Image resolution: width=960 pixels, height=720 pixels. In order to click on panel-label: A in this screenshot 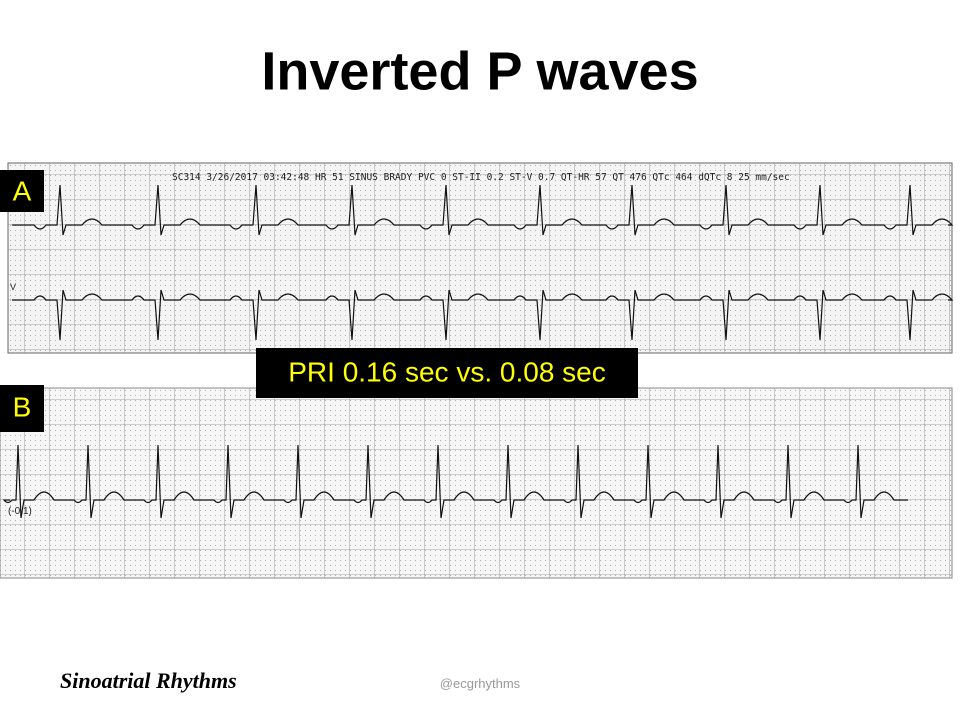, I will do `click(22, 190)`.